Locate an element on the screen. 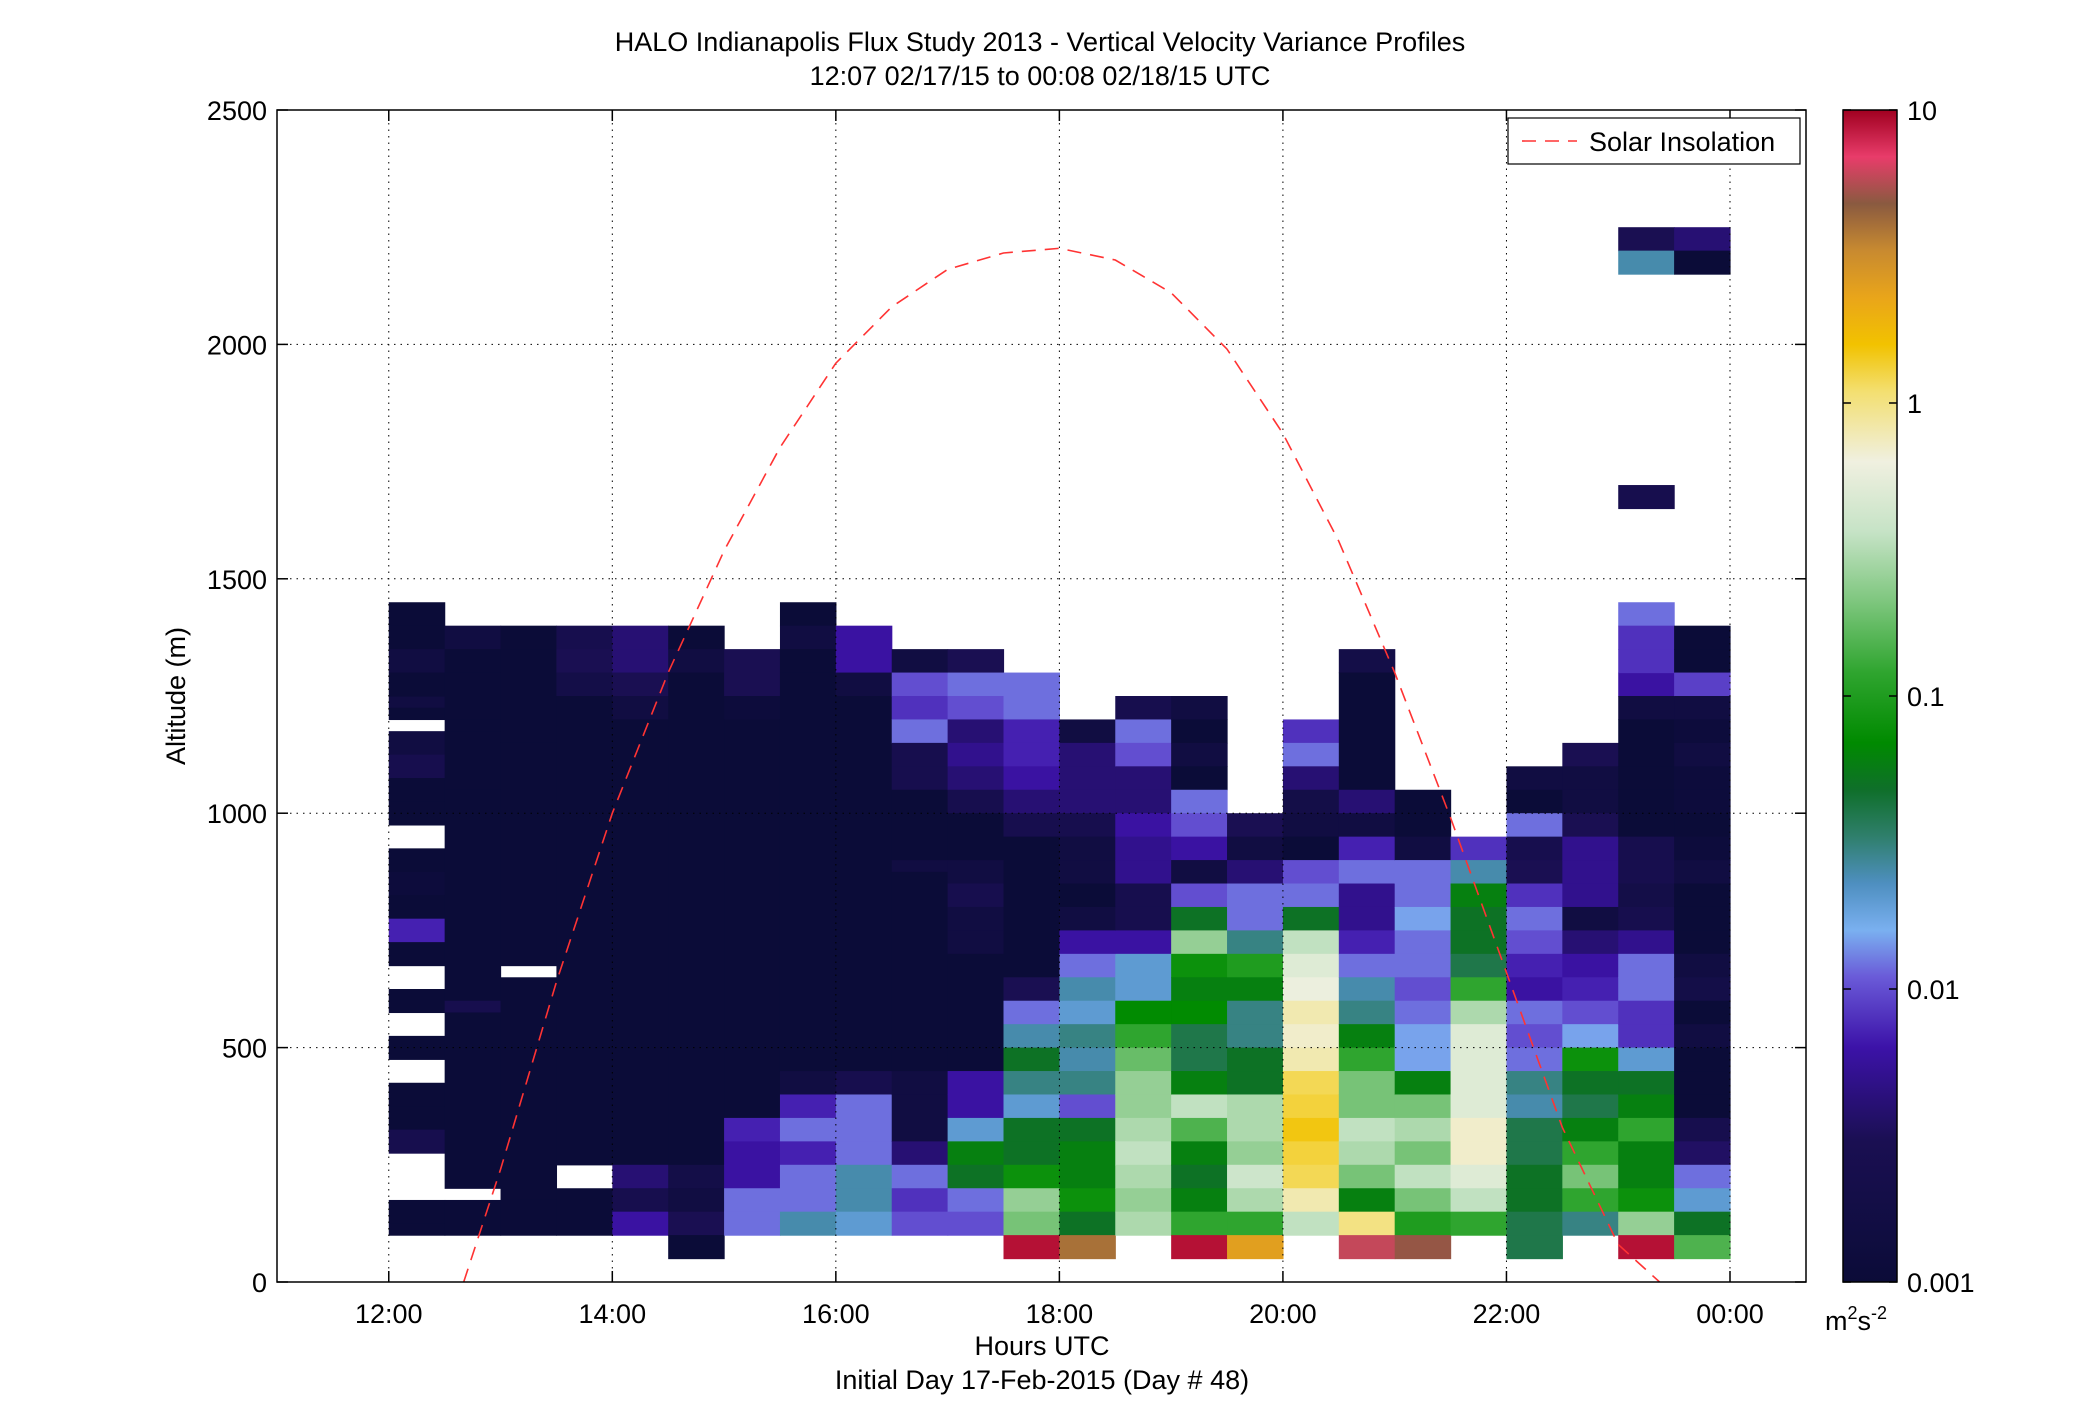 The image size is (2098, 1425). y-tick-label: 1500 is located at coordinates (237, 580).